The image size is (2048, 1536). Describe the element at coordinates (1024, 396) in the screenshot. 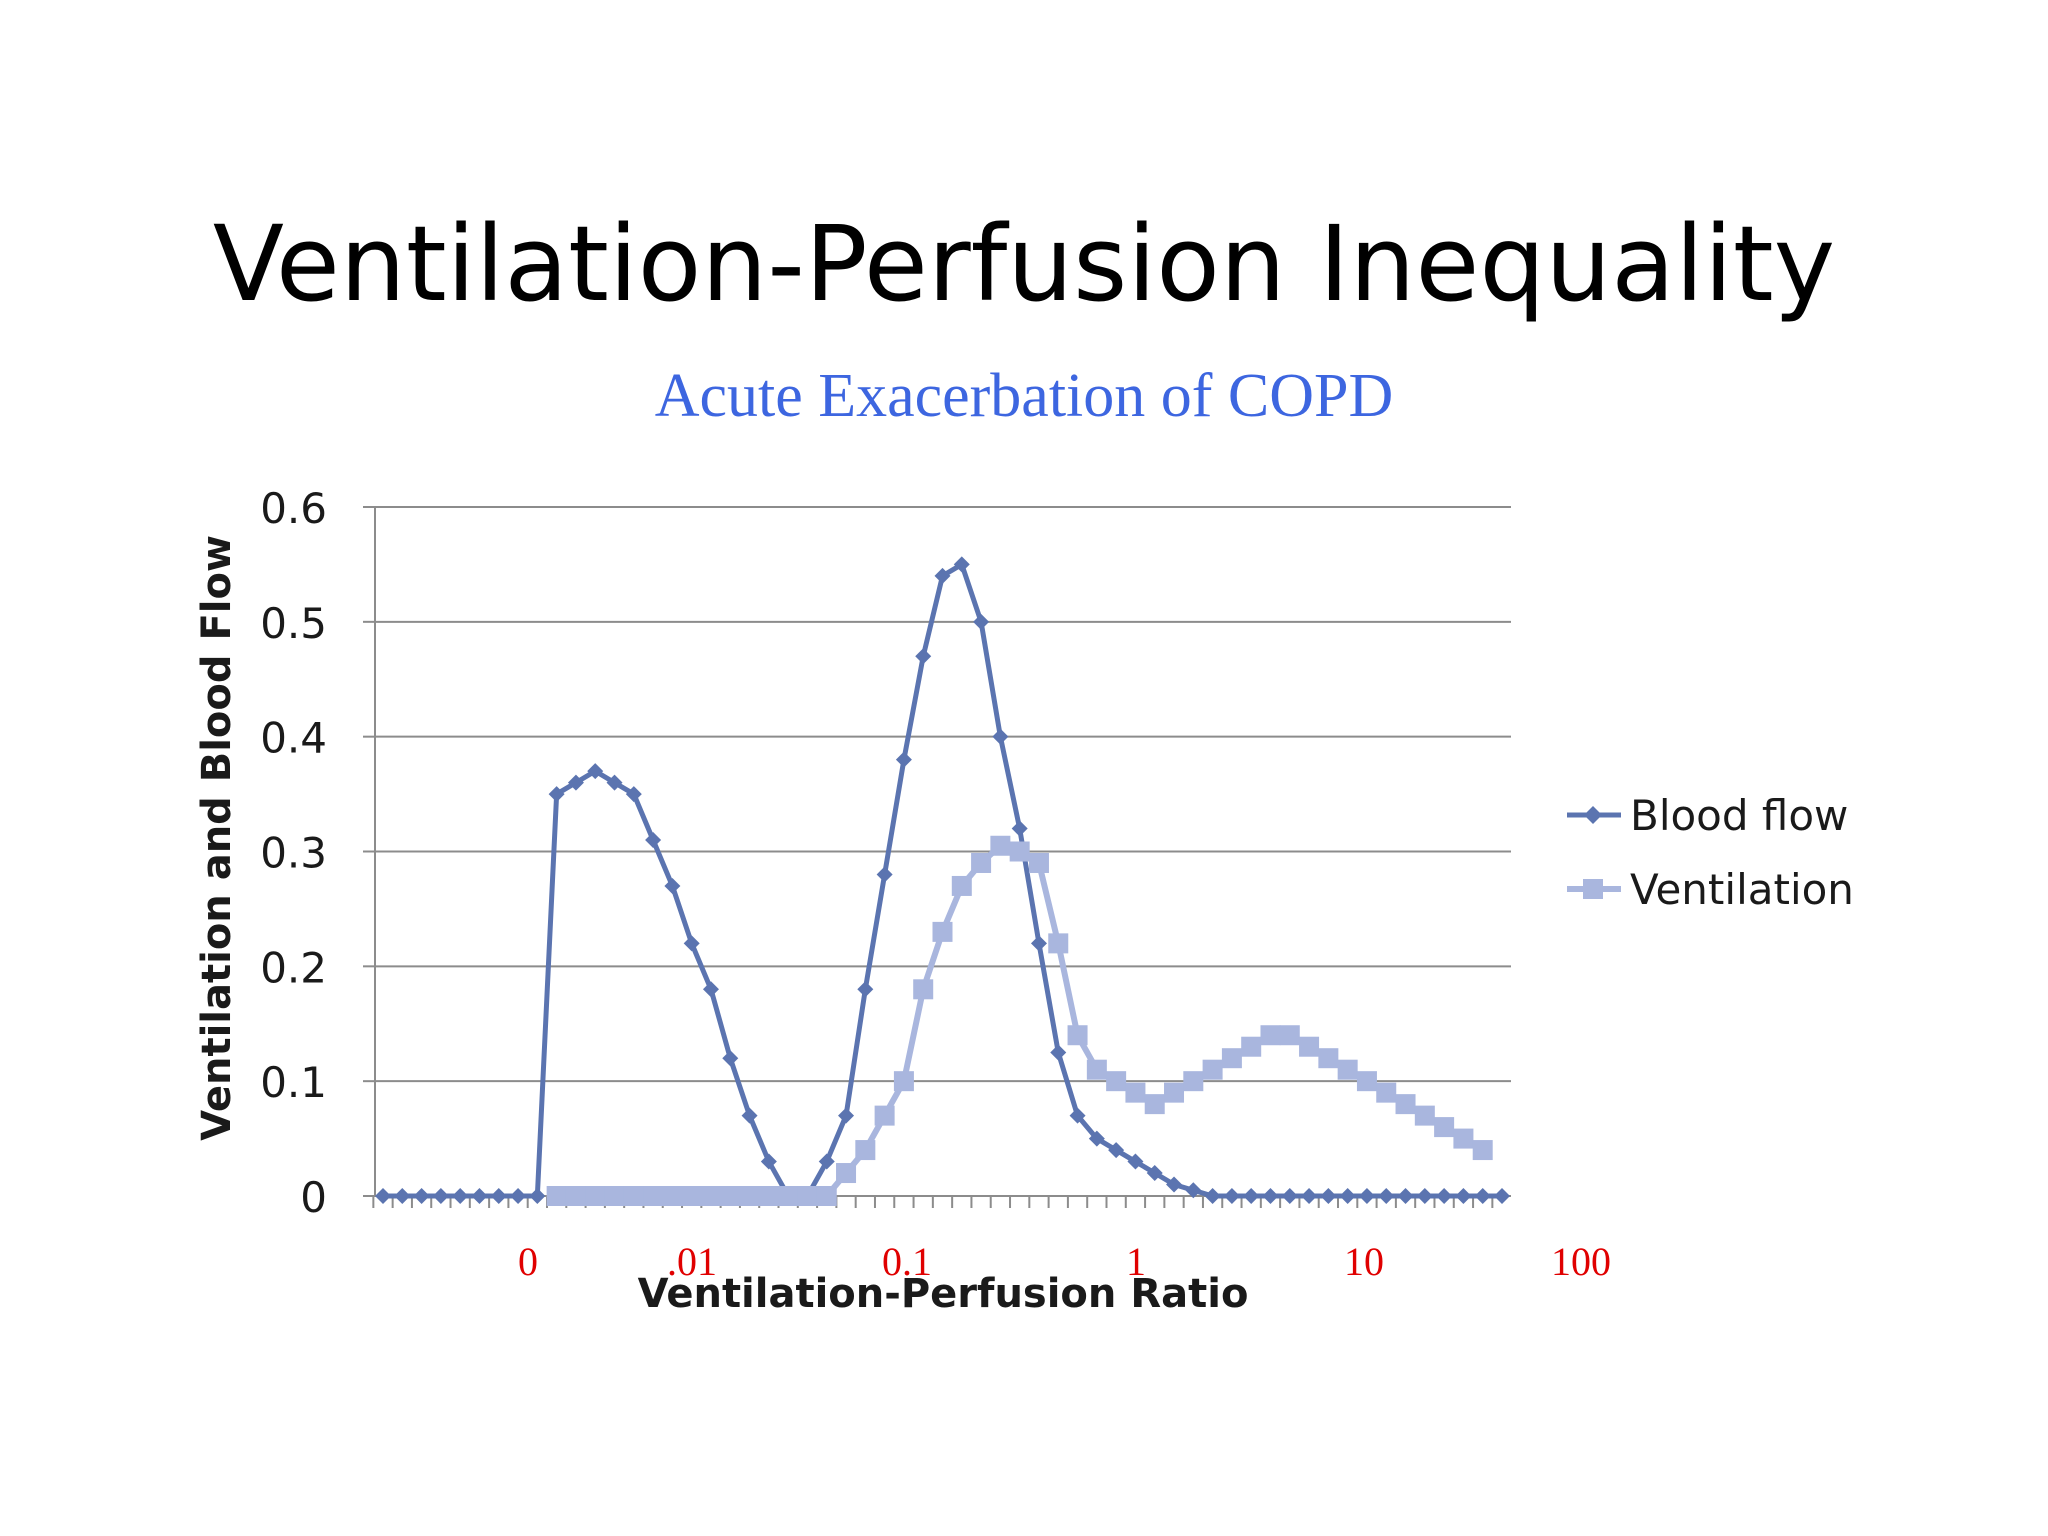

I see `slide-subtitle: Acute Exacerbation of COPD` at that location.